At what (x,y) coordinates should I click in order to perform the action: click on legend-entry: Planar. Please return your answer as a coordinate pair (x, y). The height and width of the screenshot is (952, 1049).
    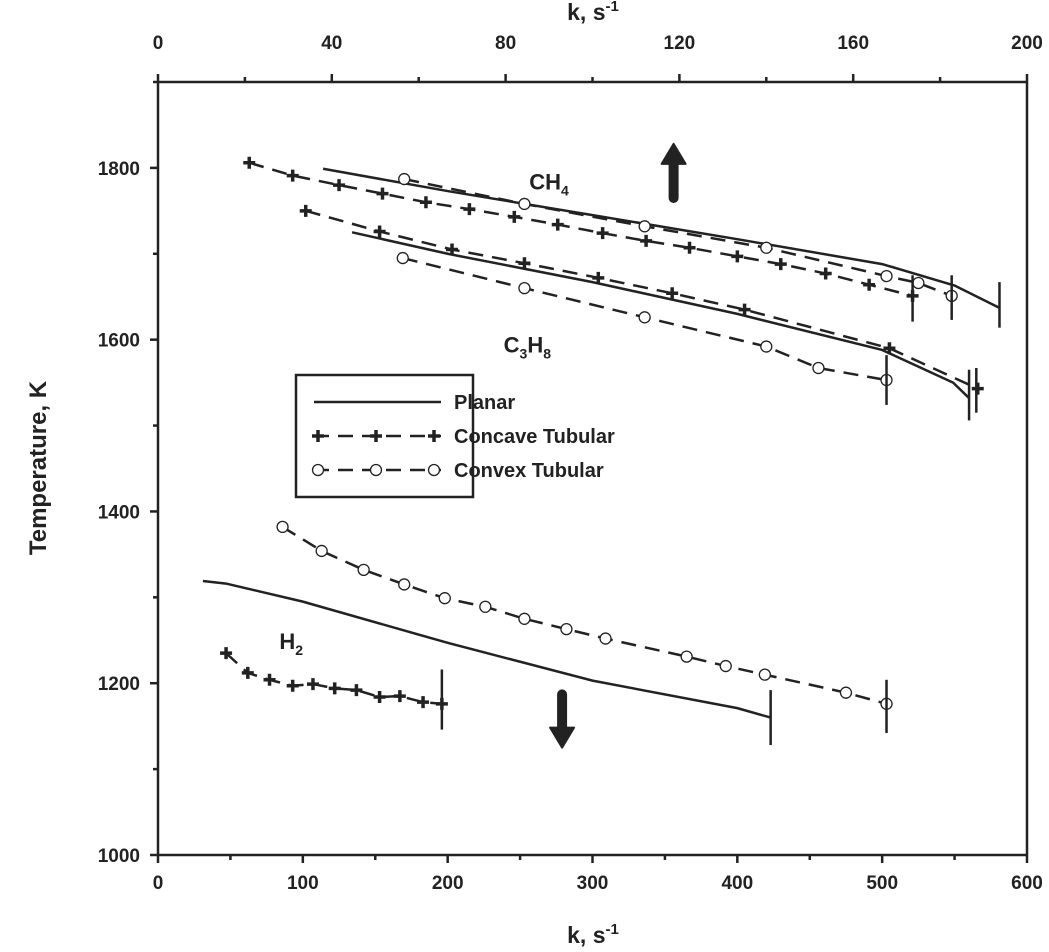
    Looking at the image, I should click on (414, 403).